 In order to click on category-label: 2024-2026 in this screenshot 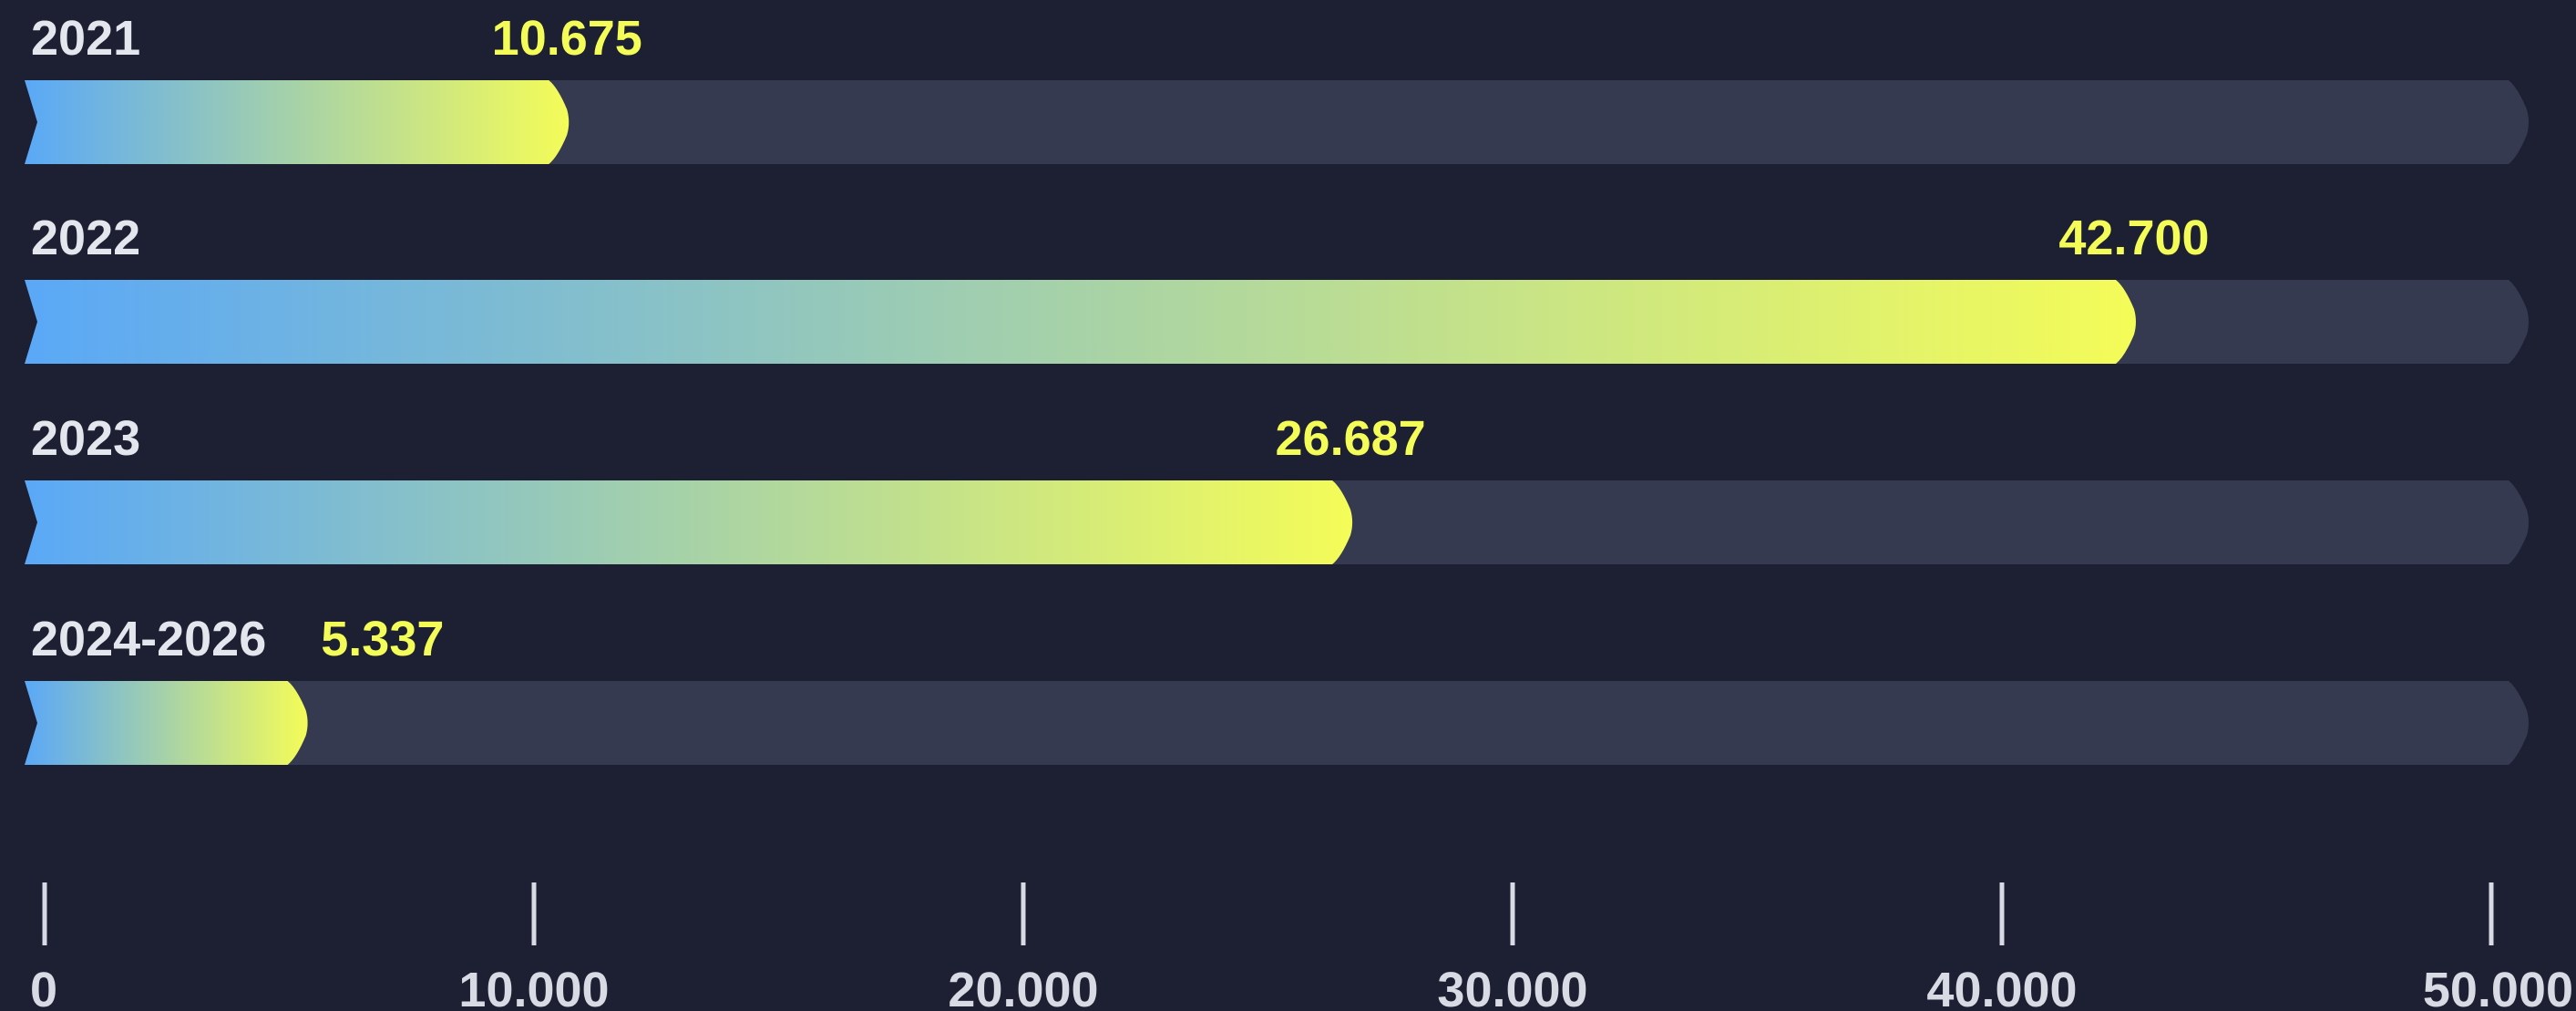, I will do `click(149, 639)`.